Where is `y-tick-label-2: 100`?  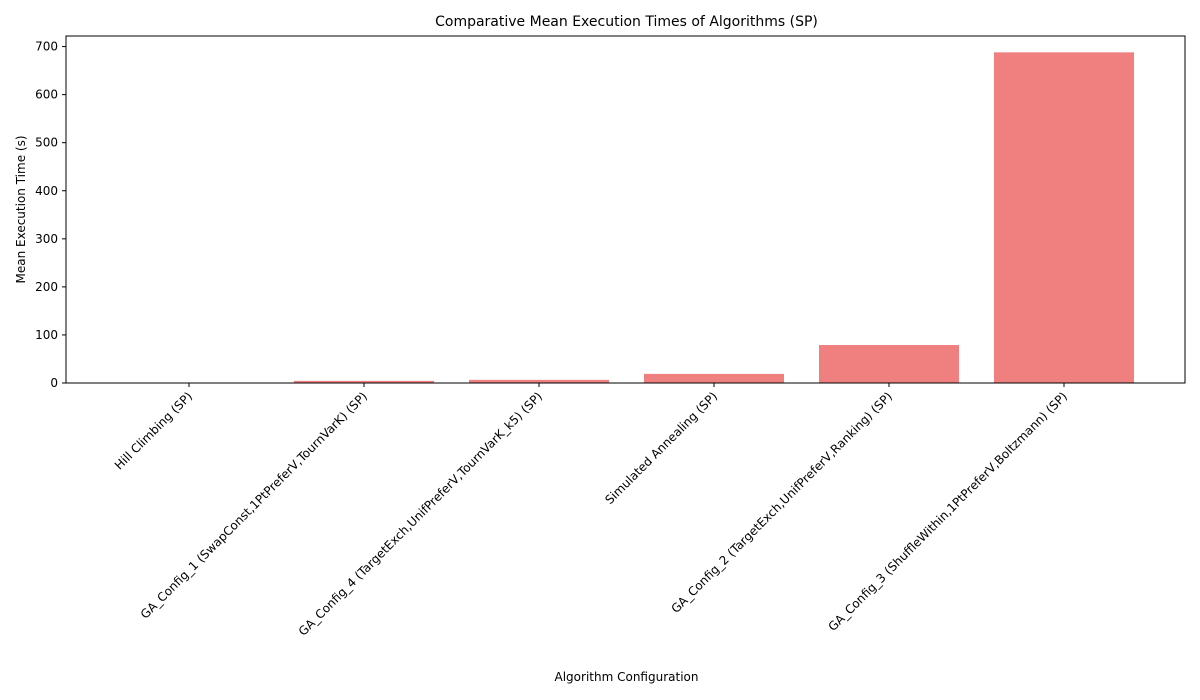
y-tick-label-2: 100 is located at coordinates (46, 335).